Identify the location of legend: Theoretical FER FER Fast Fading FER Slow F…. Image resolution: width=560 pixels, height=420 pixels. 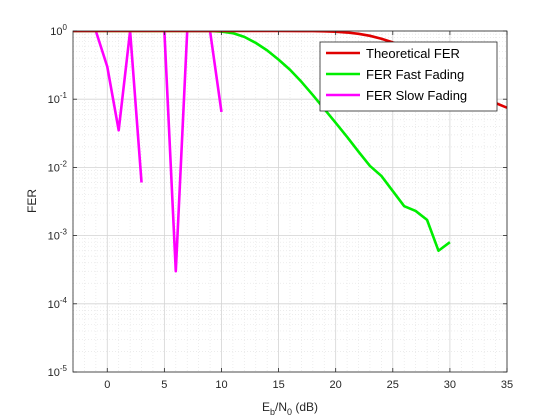
(408, 76).